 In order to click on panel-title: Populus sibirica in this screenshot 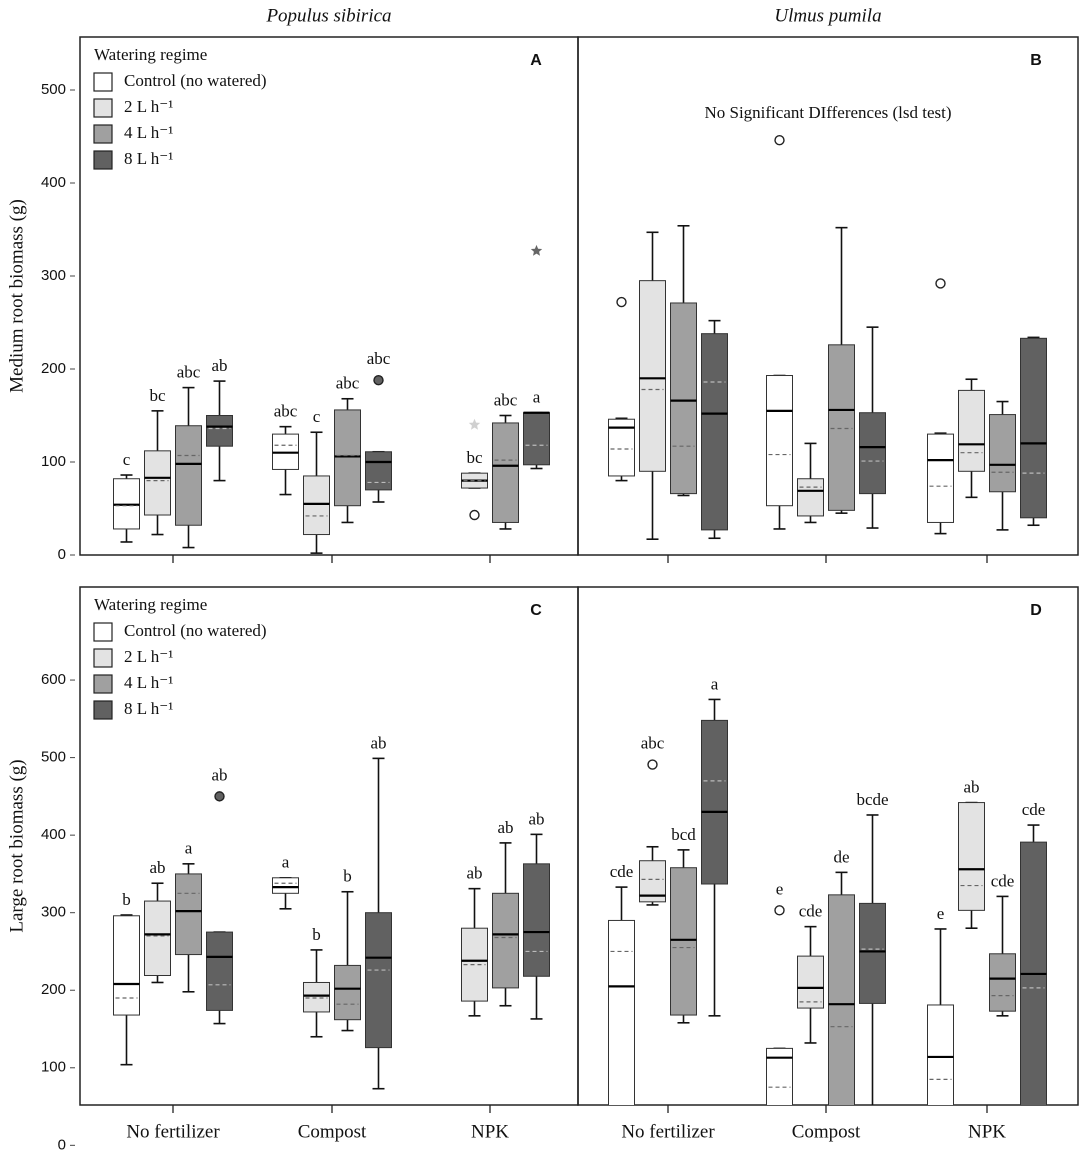, I will do `click(328, 15)`.